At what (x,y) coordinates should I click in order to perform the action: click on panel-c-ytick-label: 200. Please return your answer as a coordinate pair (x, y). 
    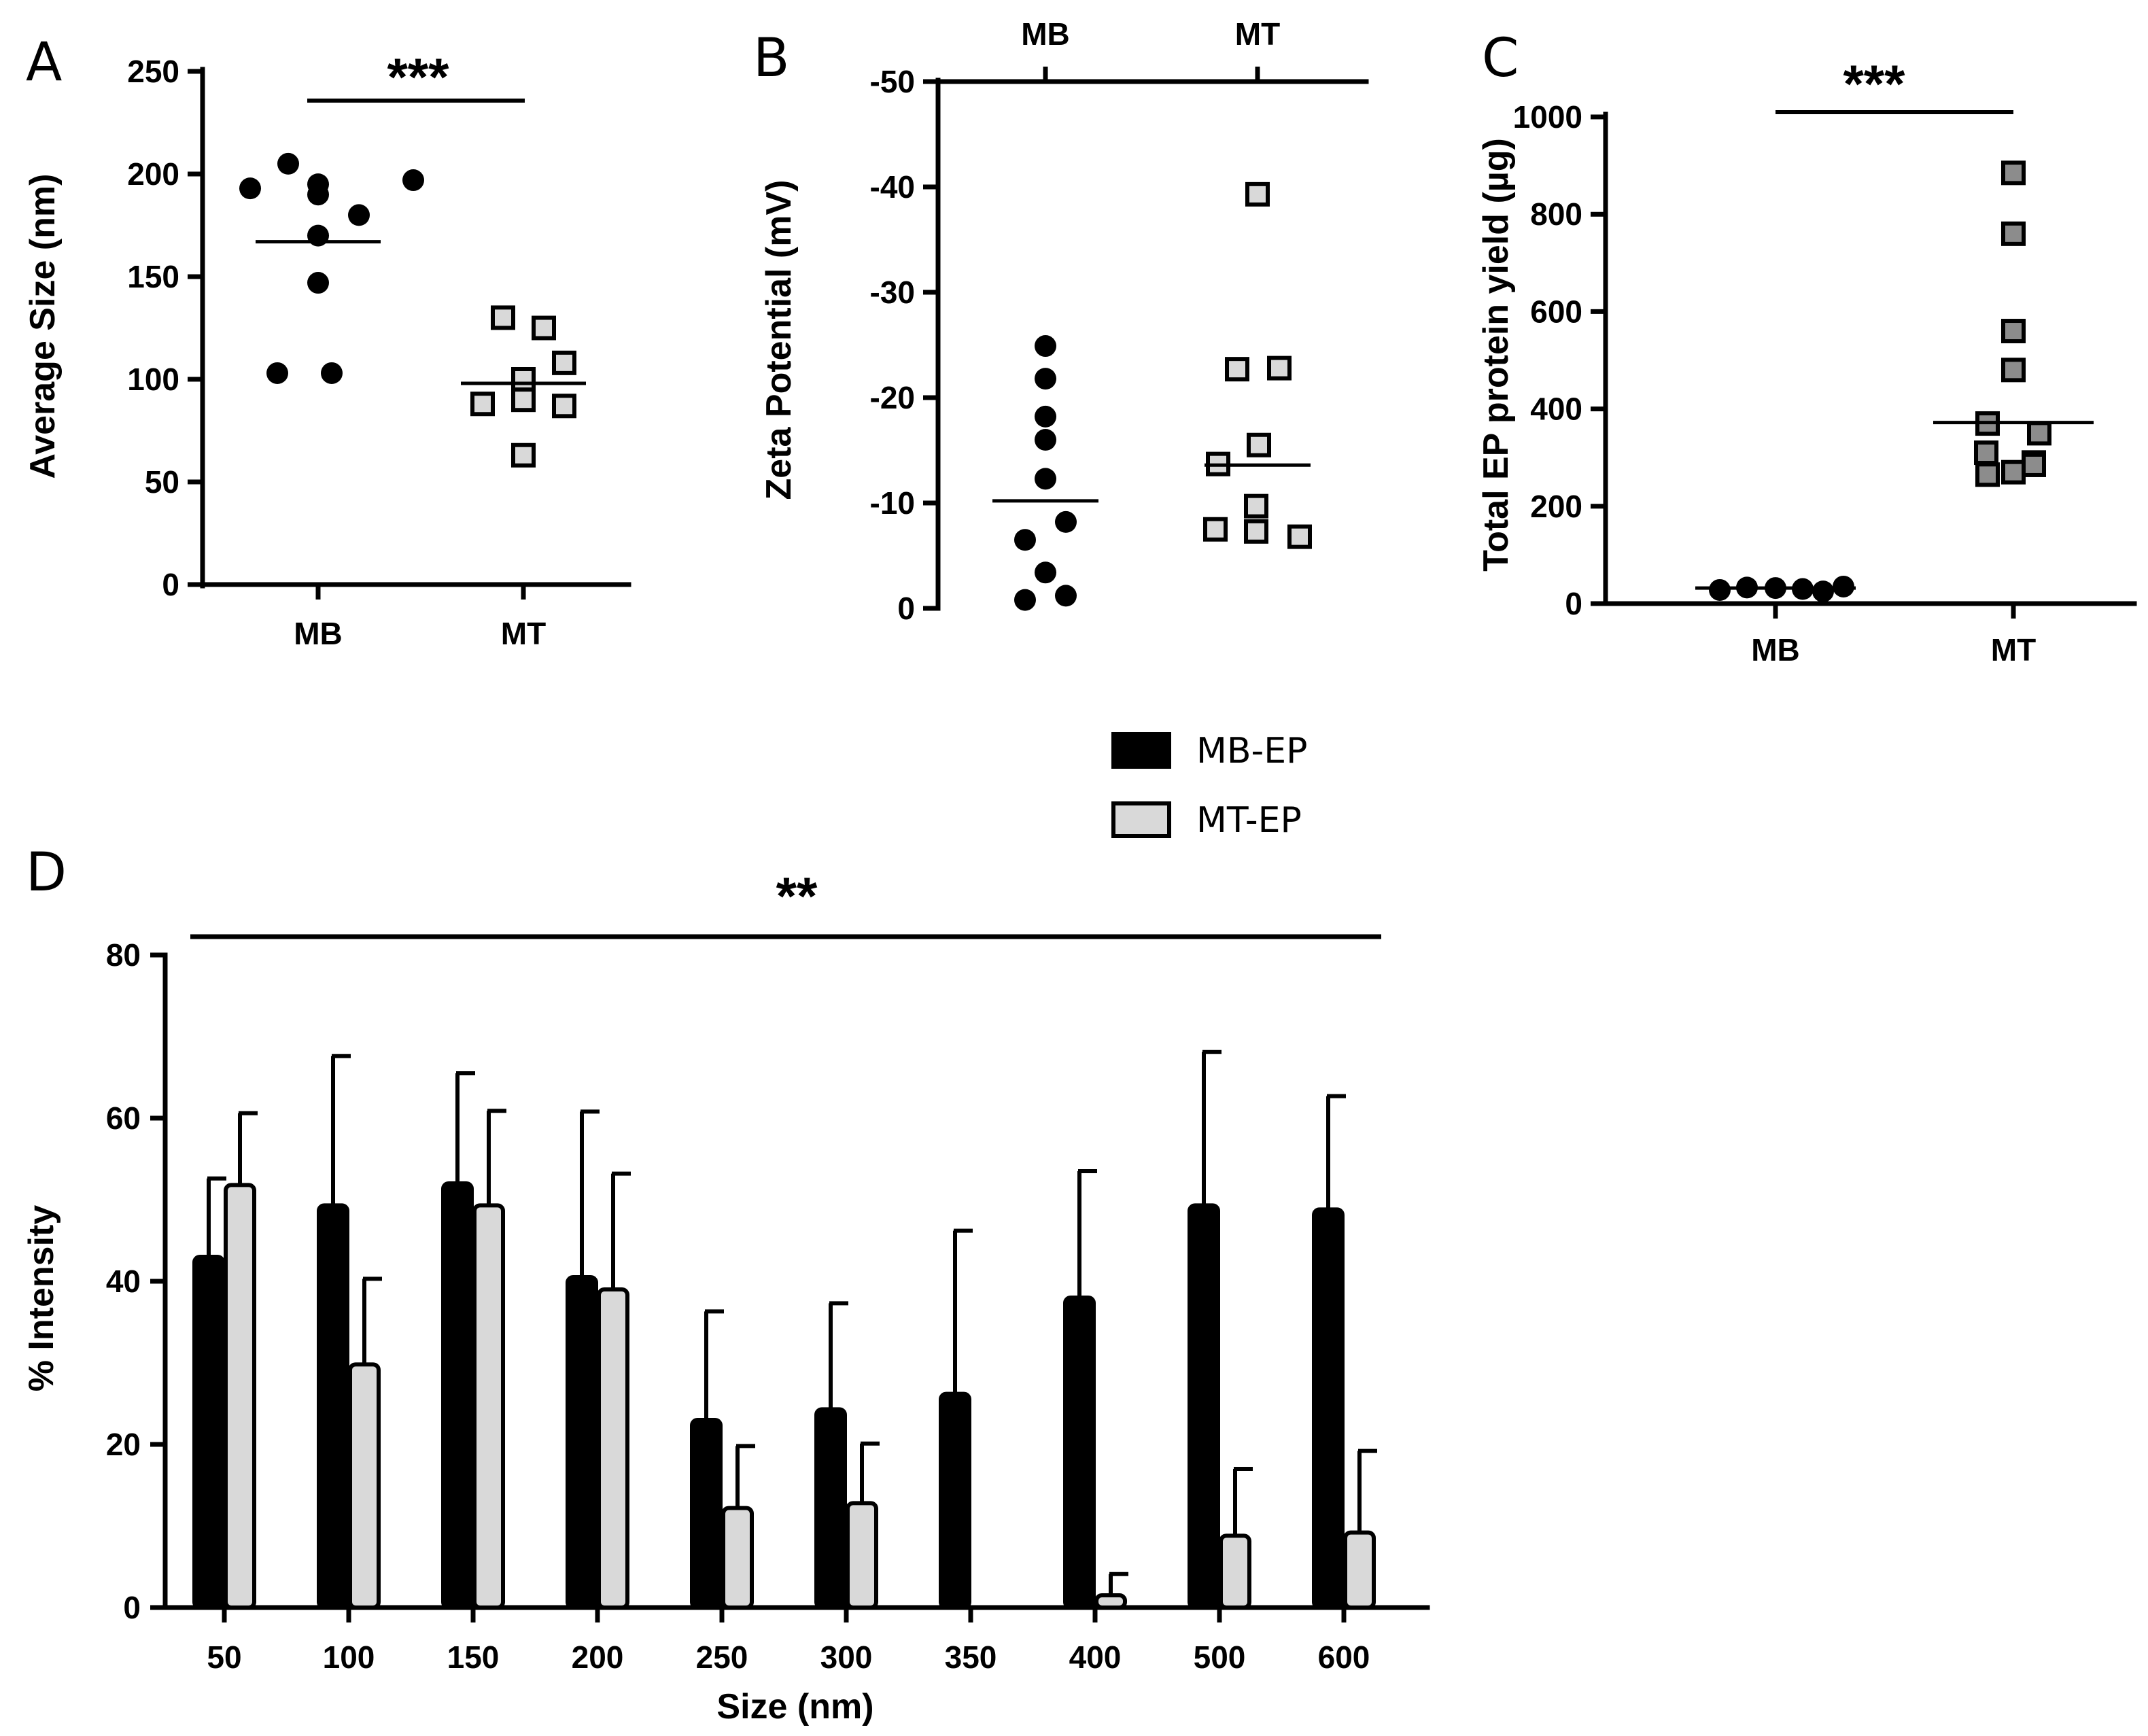
    Looking at the image, I should click on (1556, 506).